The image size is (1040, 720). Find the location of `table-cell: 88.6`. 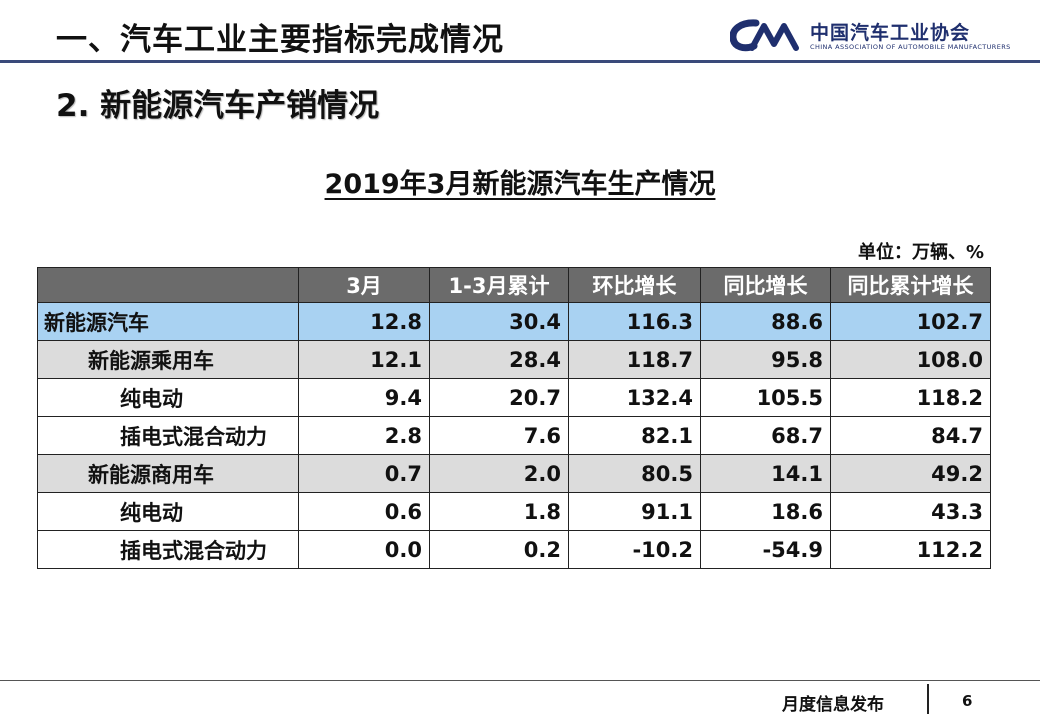

table-cell: 88.6 is located at coordinates (765, 321).